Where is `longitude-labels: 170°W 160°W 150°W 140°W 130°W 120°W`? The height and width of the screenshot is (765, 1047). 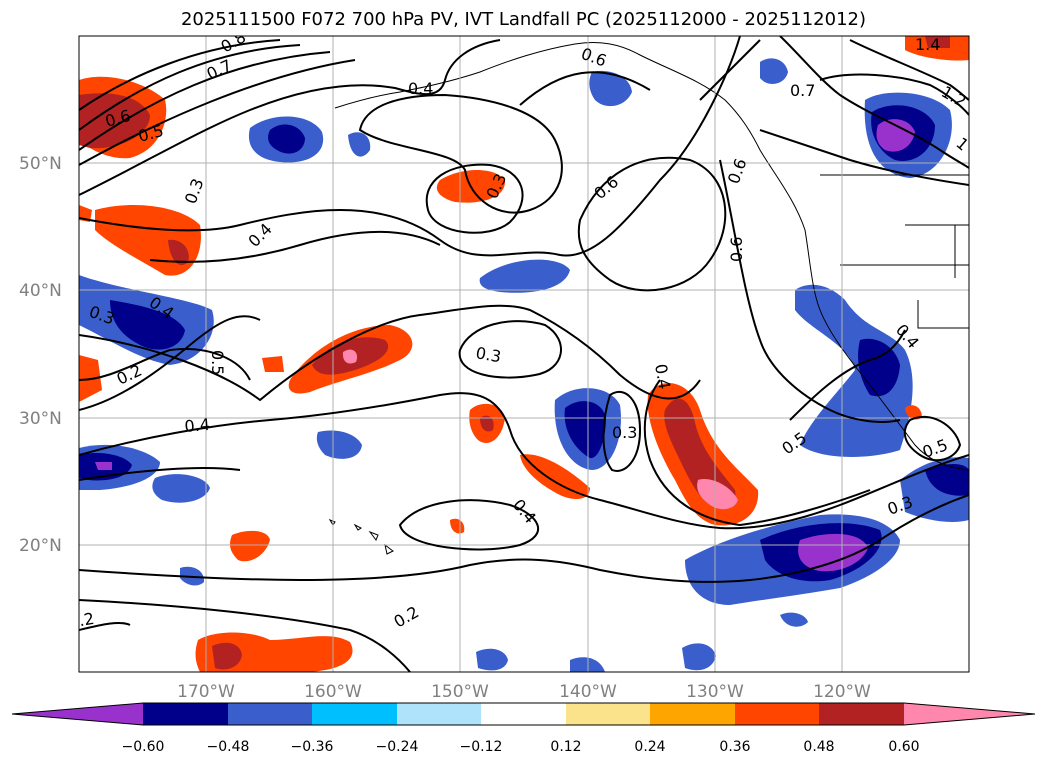
longitude-labels: 170°W 160°W 150°W 140°W 130°W 120°W is located at coordinates (524, 692).